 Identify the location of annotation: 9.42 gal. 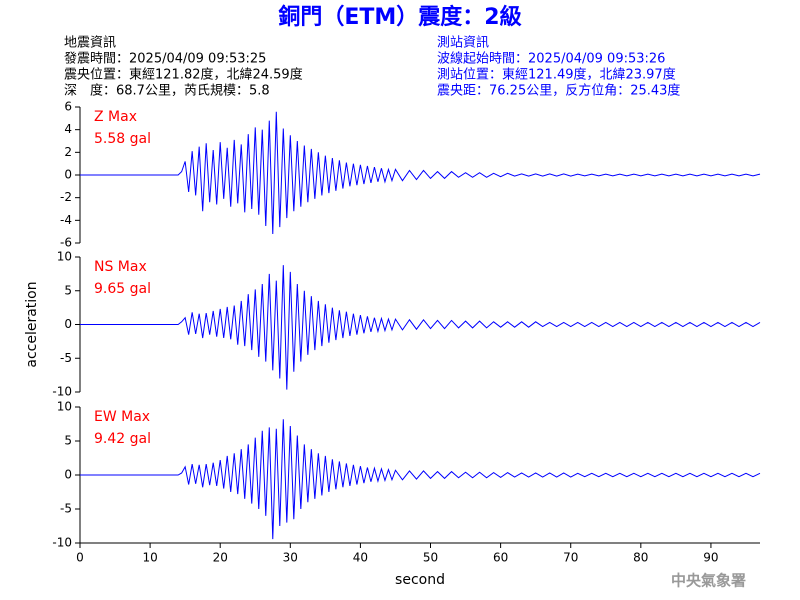
(122, 439).